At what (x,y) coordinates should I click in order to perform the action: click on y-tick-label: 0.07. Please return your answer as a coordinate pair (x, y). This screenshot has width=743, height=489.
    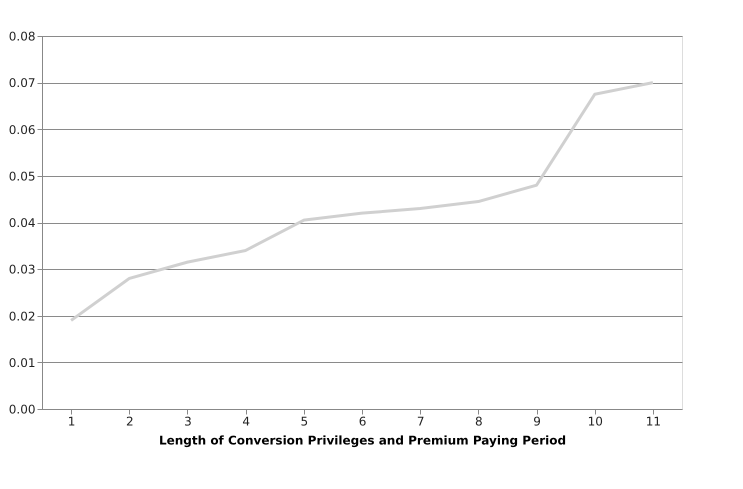
    Looking at the image, I should click on (22, 83).